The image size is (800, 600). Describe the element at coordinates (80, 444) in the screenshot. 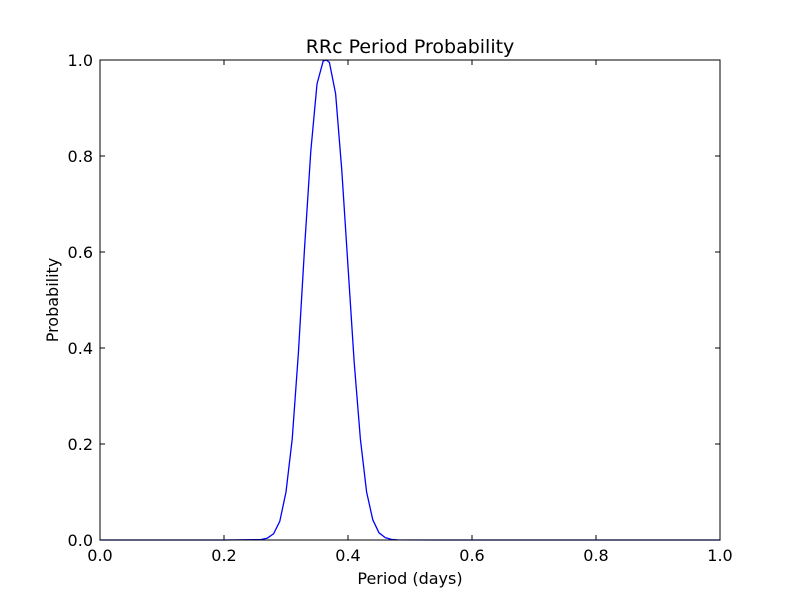

I see `y-tick-label: 0.2` at that location.